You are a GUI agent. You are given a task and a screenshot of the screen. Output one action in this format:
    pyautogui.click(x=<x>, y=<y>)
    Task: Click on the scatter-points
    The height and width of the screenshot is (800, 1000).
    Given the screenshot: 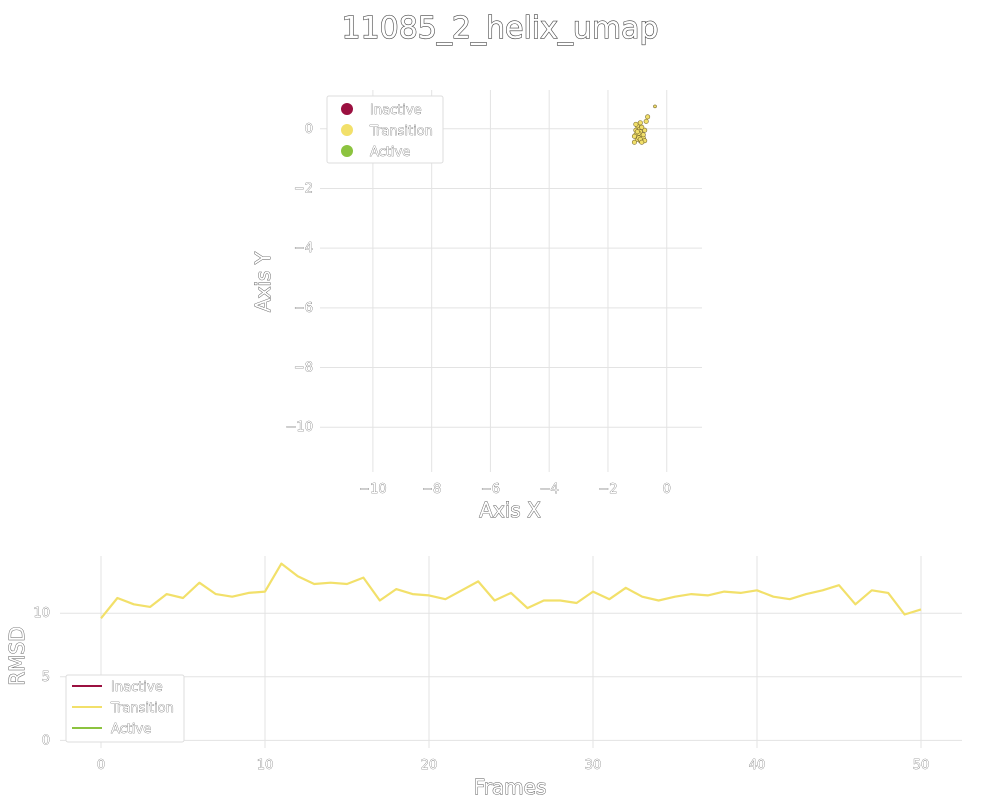 What is the action you would take?
    pyautogui.click(x=644, y=124)
    